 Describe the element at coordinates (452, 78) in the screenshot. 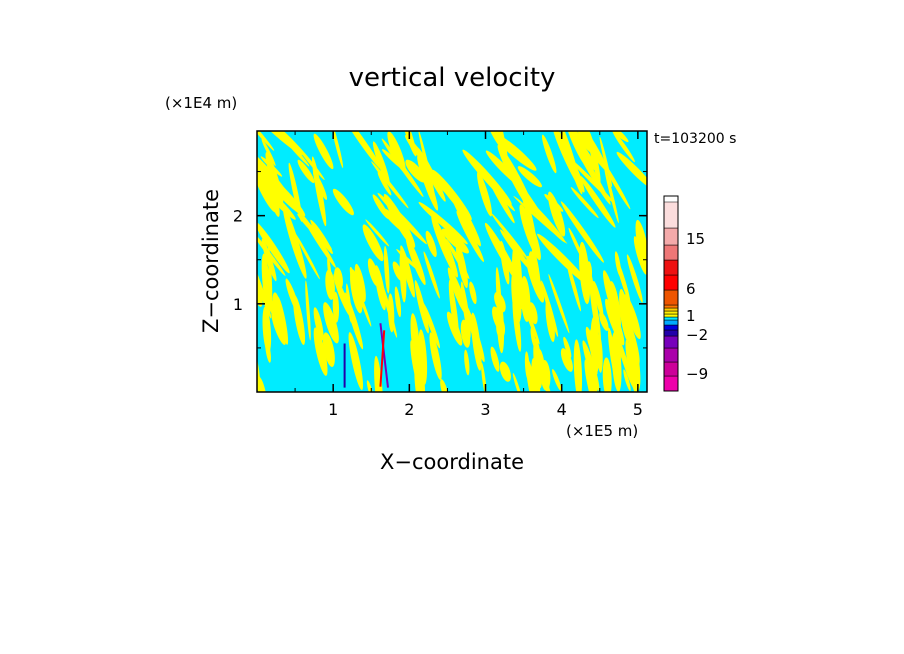

I see `chart-title: vertical velocity` at that location.